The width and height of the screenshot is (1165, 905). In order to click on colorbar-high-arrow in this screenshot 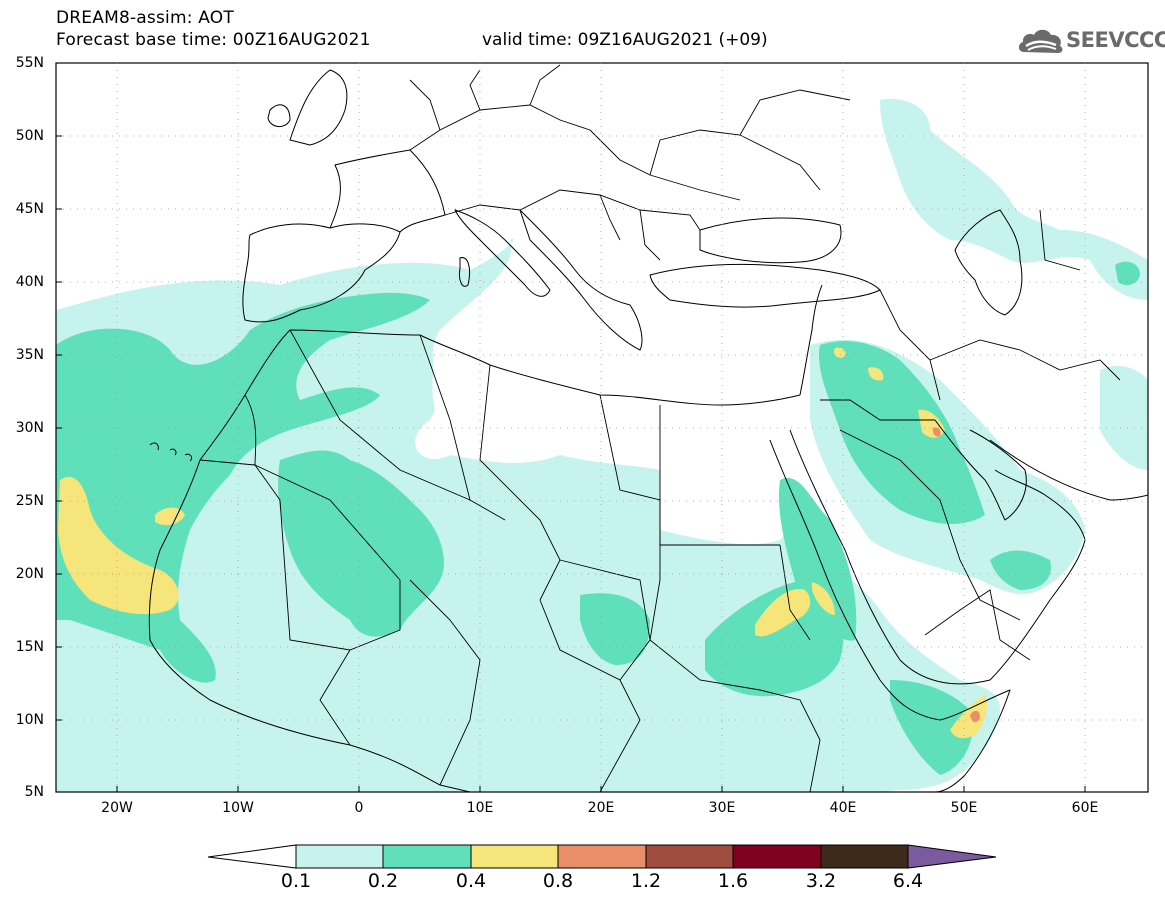, I will do `click(952, 856)`.